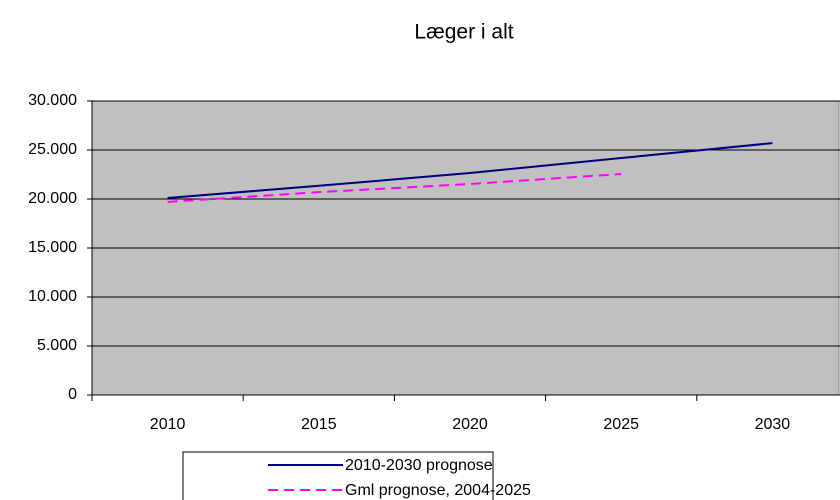  Describe the element at coordinates (463, 32) in the screenshot. I see `chart-title: Læger i alt` at that location.